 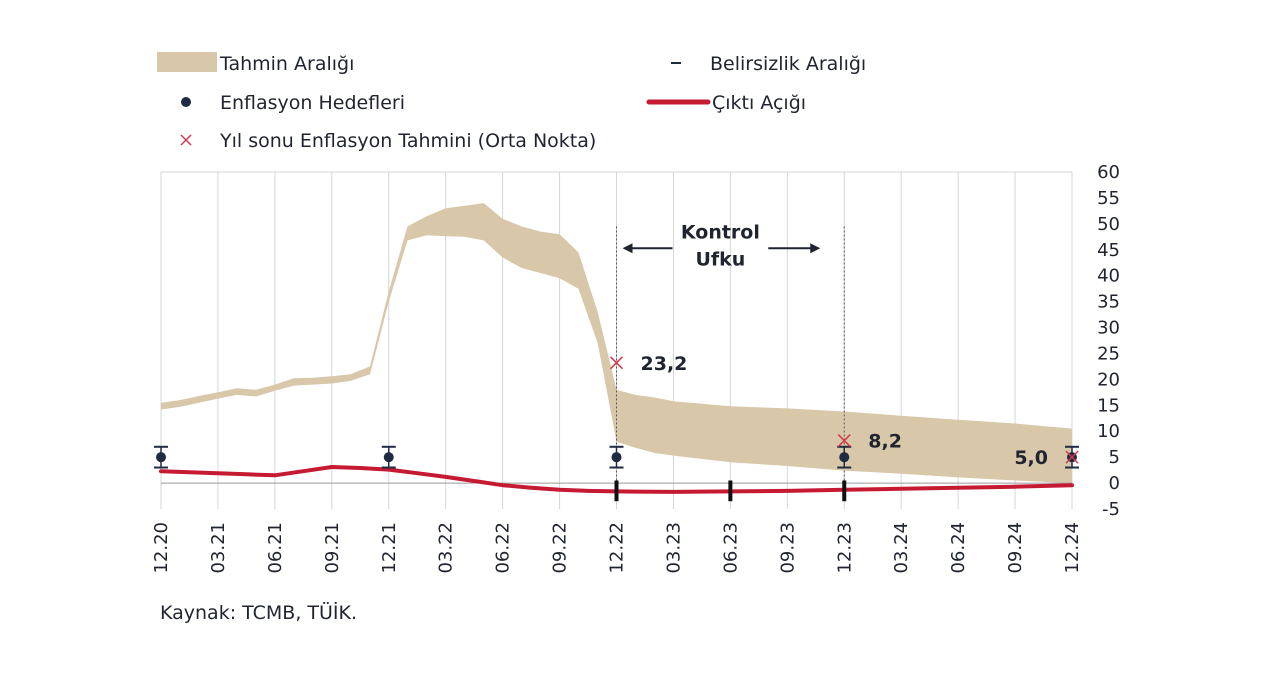 What do you see at coordinates (958, 548) in the screenshot?
I see `x-tick-label: 06.24` at bounding box center [958, 548].